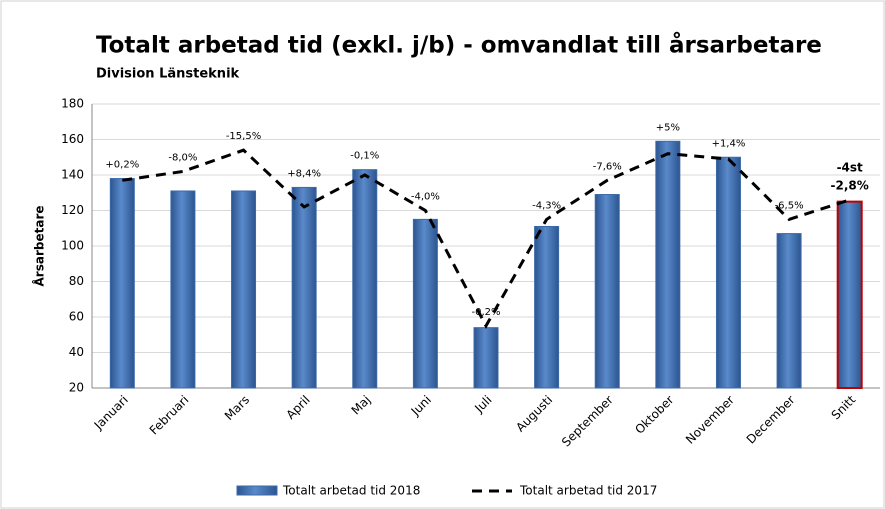  What do you see at coordinates (168, 74) in the screenshot?
I see `chart-subtitle: Division Länsteknik` at bounding box center [168, 74].